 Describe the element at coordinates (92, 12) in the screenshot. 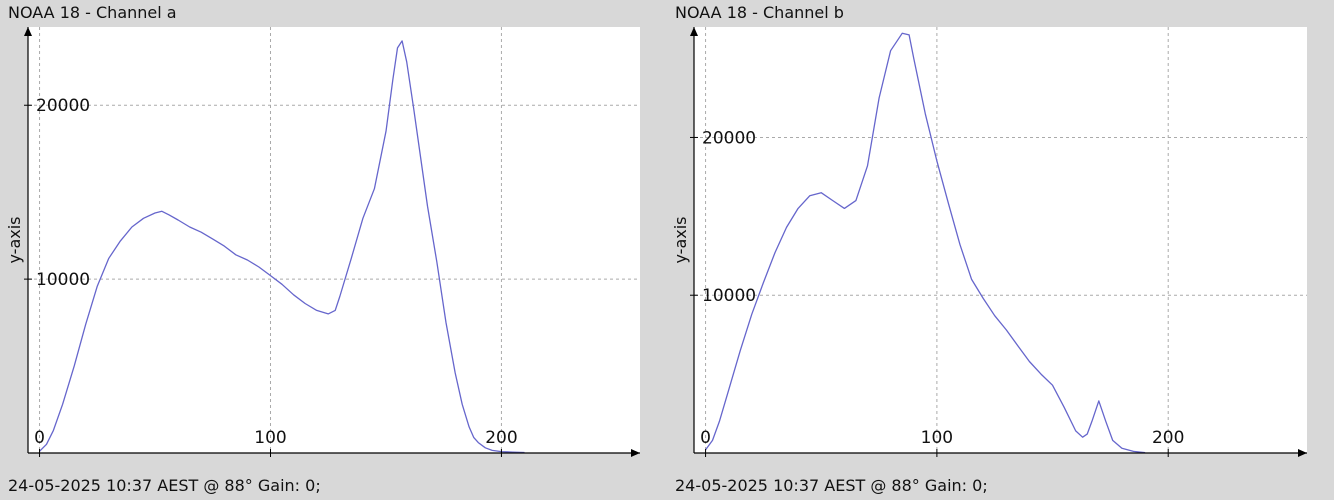

I see `chart-title: NOAA 18 - Channel a` at that location.